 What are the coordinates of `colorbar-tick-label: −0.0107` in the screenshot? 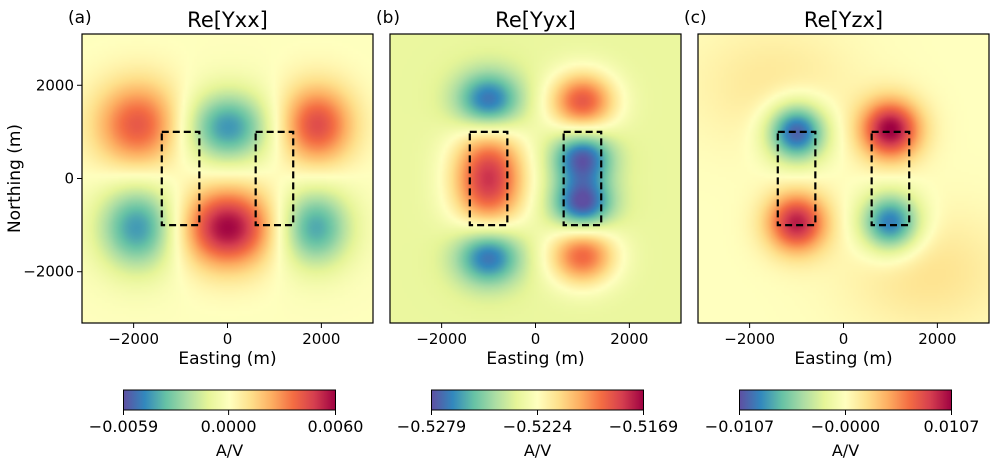 It's located at (739, 426).